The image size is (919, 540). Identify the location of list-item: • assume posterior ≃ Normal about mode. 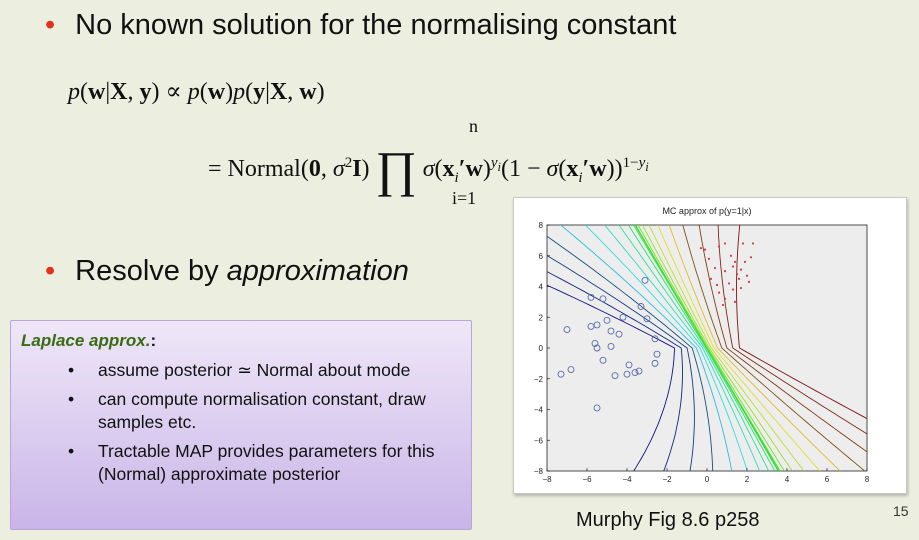
(239, 370).